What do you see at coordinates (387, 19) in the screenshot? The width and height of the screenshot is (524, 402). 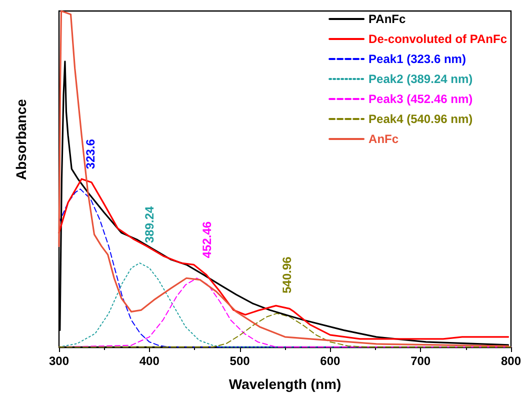 I see `legend-label: PAnFc` at bounding box center [387, 19].